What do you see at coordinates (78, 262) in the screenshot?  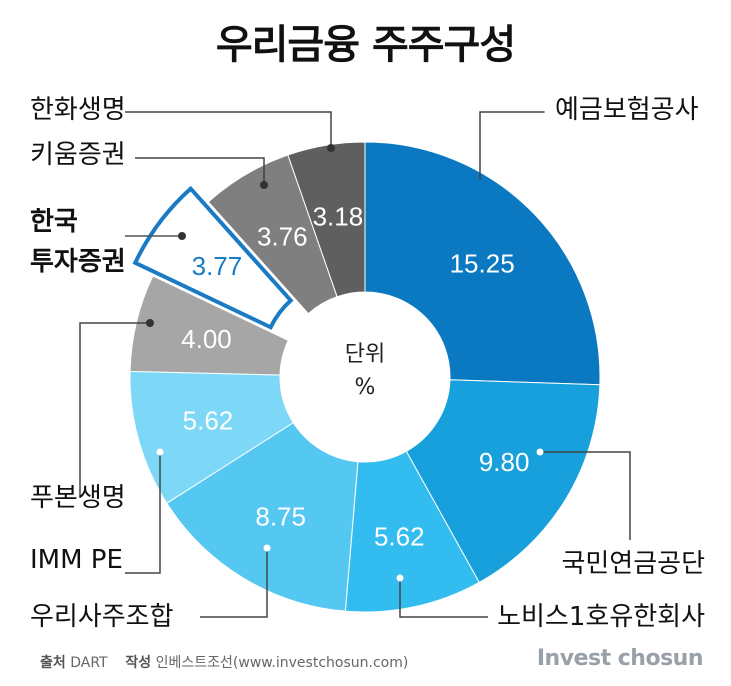 I see `name-label-line-1: 투자증권` at bounding box center [78, 262].